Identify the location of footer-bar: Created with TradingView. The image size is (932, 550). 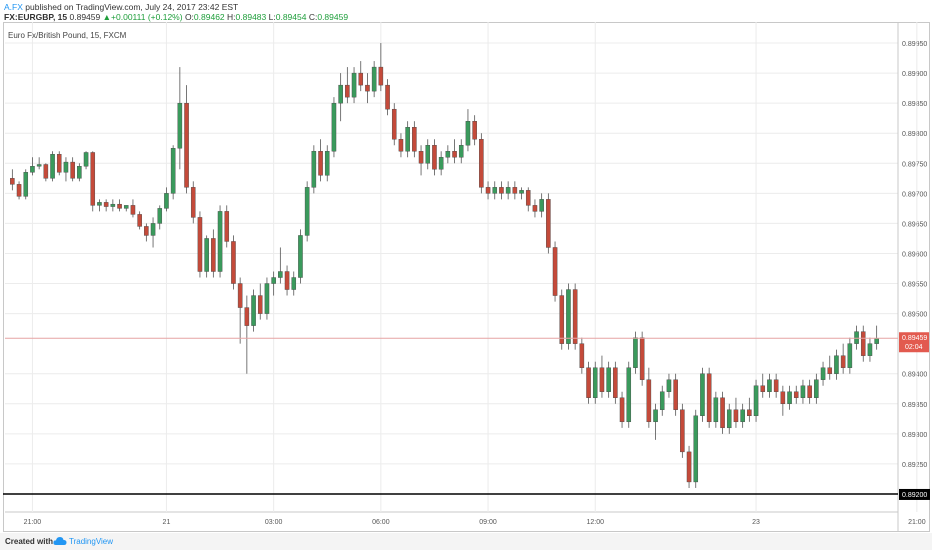
(466, 541).